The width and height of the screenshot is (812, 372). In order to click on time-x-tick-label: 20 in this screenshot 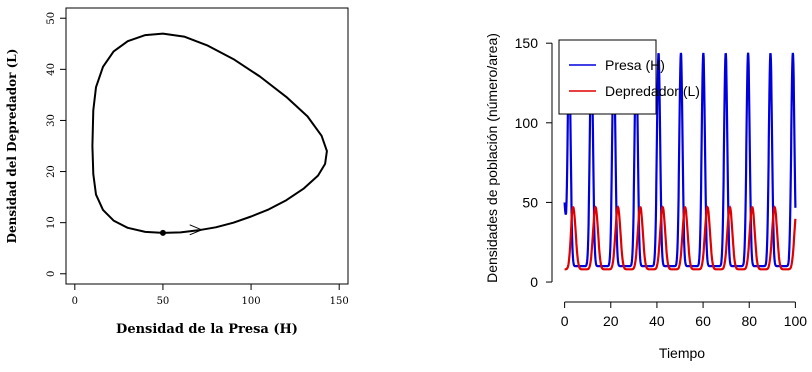, I will do `click(611, 321)`.